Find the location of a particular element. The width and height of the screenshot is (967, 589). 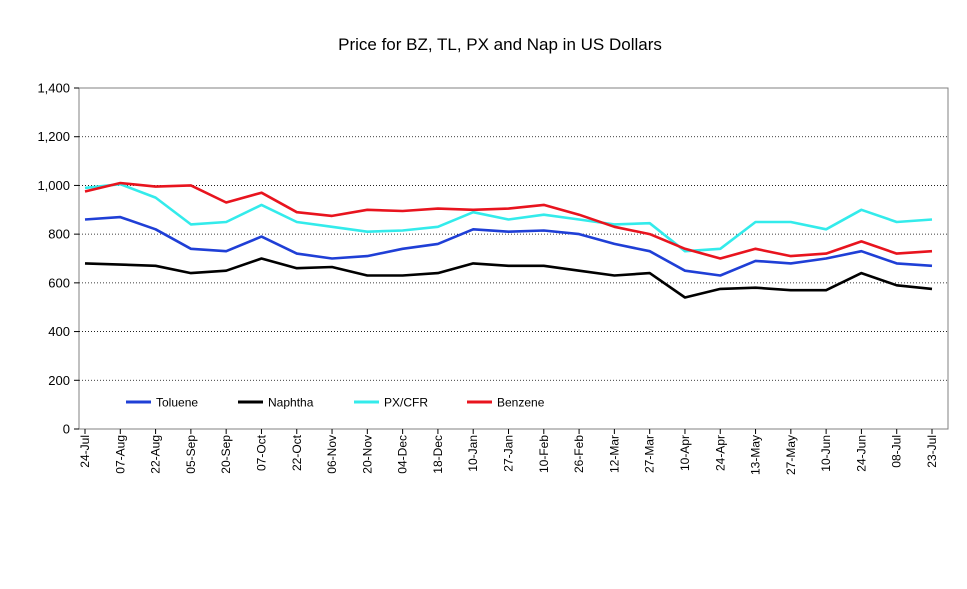

x-tick-label: 10-Apr is located at coordinates (685, 453).